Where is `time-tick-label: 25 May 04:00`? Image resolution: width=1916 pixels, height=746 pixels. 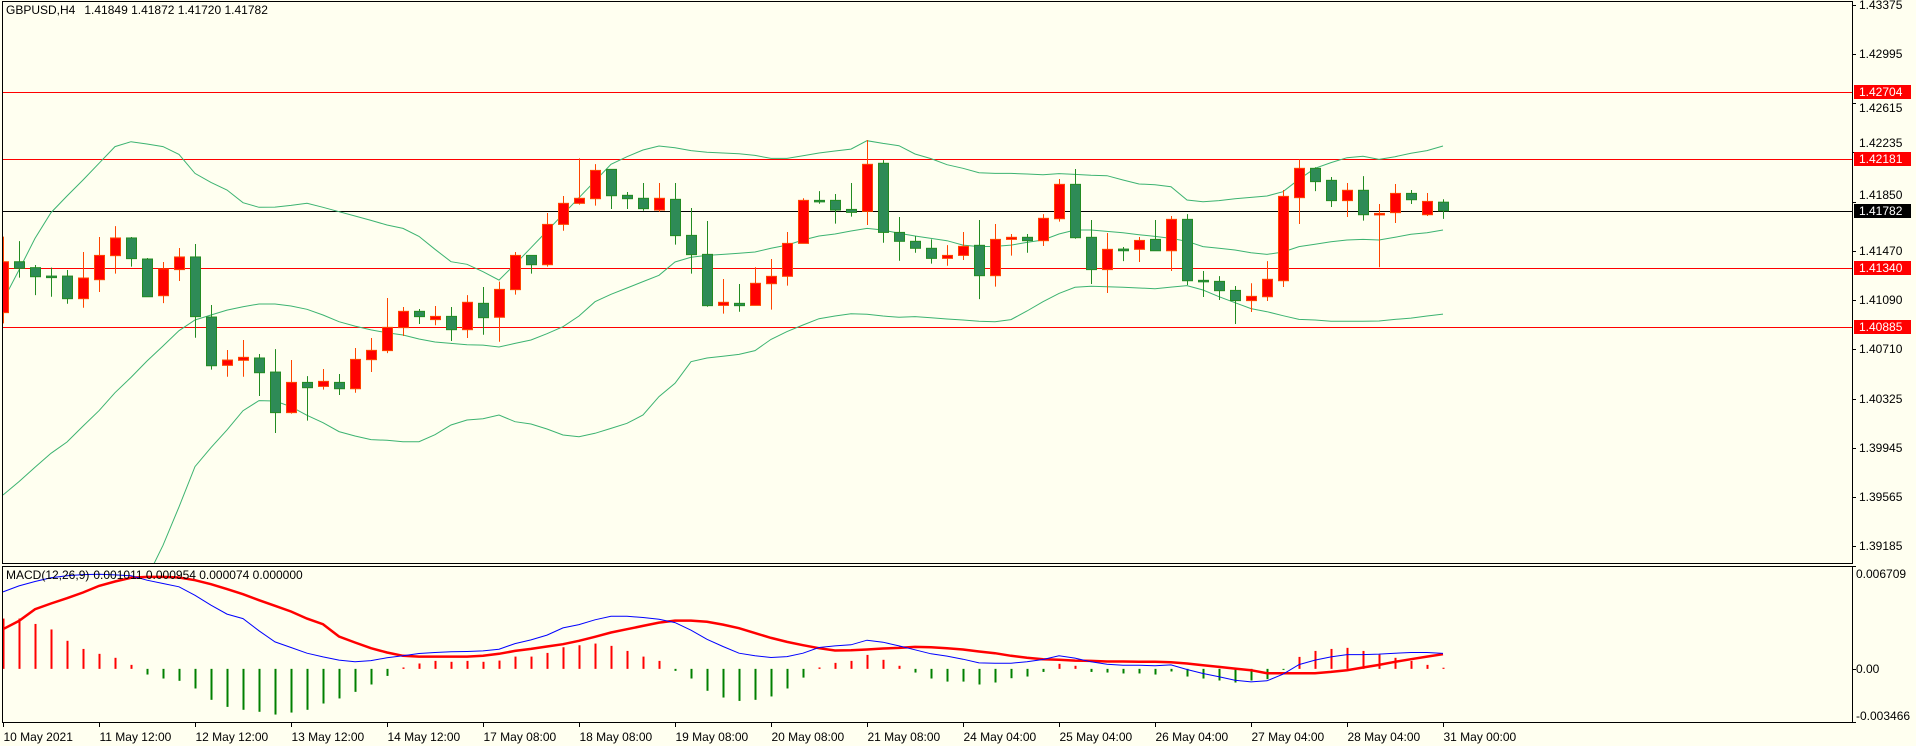 time-tick-label: 25 May 04:00 is located at coordinates (1096, 737).